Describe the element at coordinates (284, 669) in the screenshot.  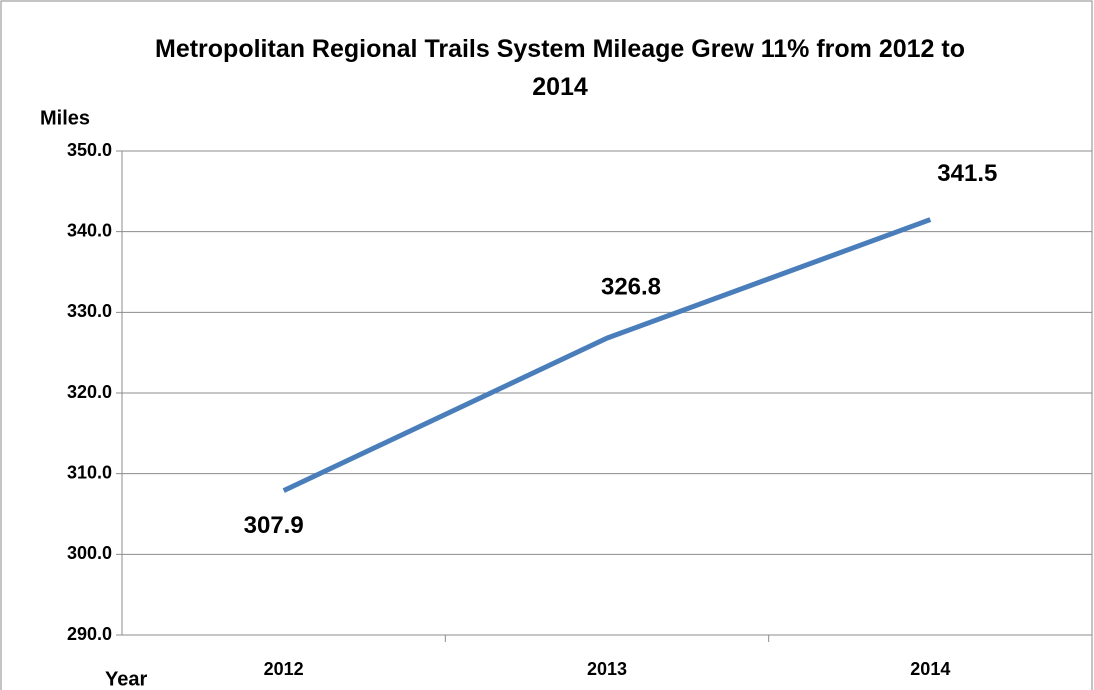
I see `x-tick-label: 2012` at that location.